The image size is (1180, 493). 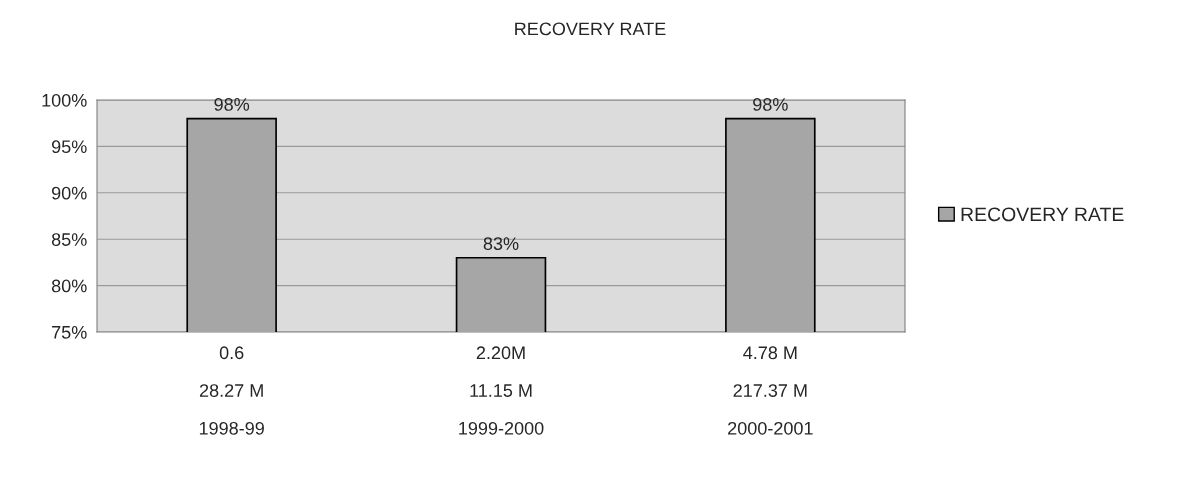 What do you see at coordinates (69, 193) in the screenshot?
I see `y-tick-label: 90%` at bounding box center [69, 193].